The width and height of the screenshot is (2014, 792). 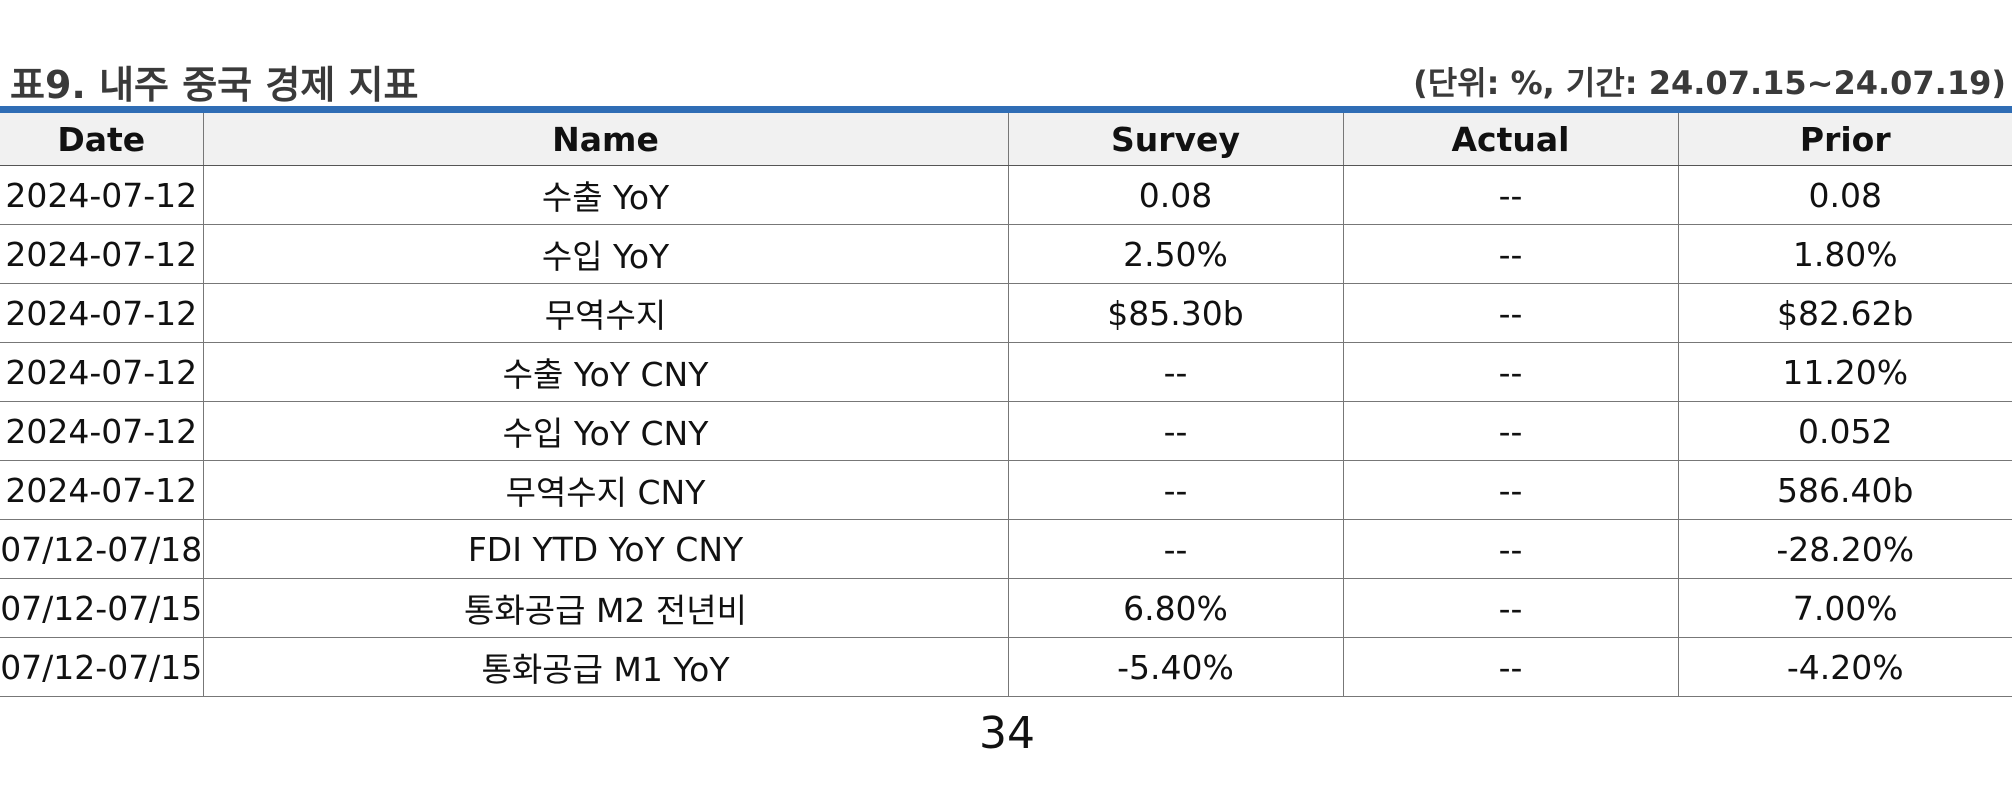 What do you see at coordinates (605, 549) in the screenshot?
I see `cell-name: FDI YTD YoY CNY` at bounding box center [605, 549].